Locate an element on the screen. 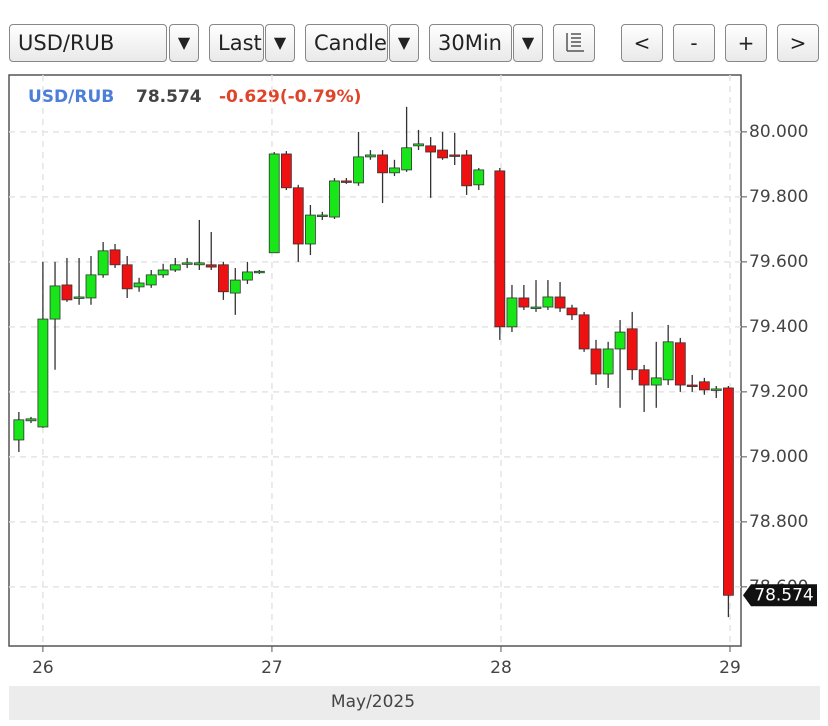  y-tick-label: 79.400 is located at coordinates (778, 327).